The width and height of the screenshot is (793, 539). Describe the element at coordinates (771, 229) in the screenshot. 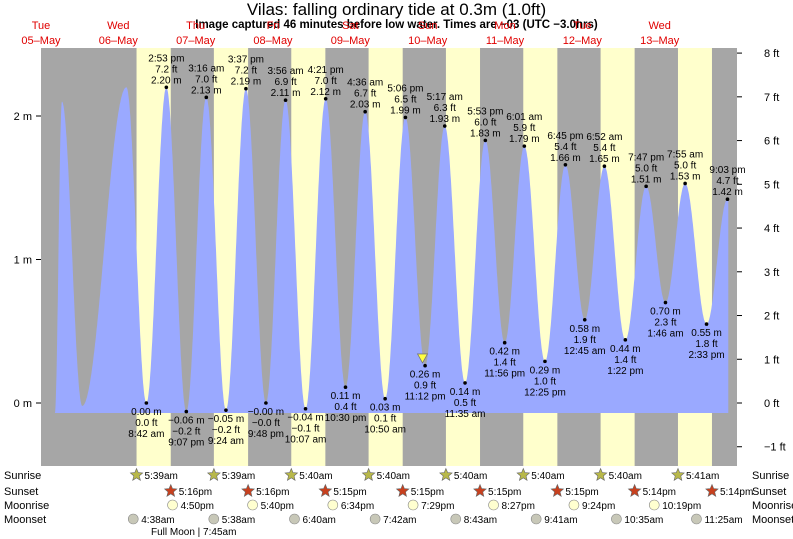

I see `right-tick-label: 4 ft` at that location.